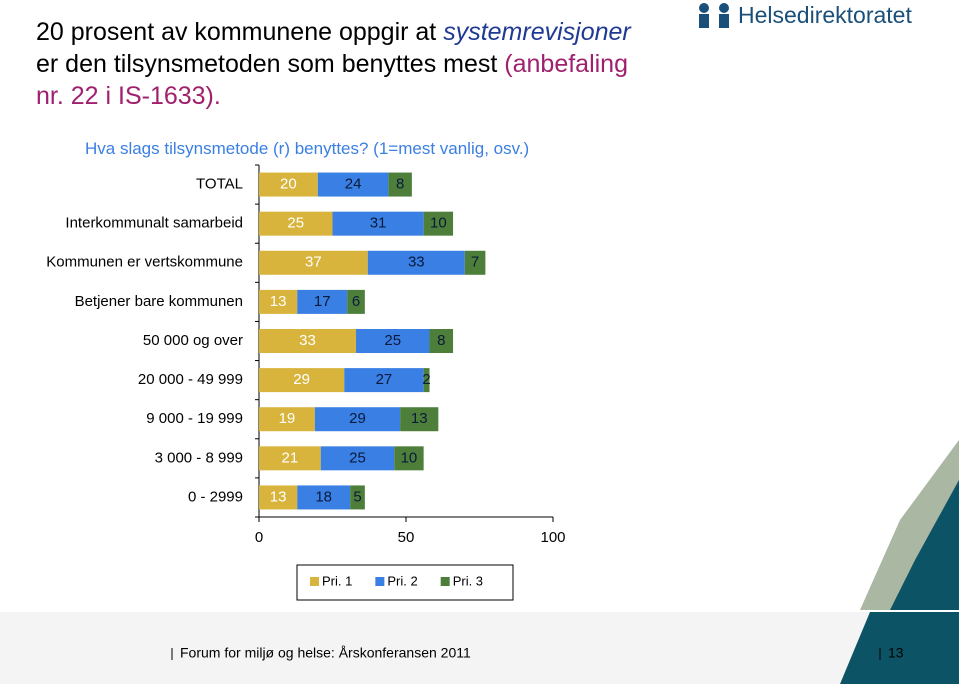  What do you see at coordinates (193, 340) in the screenshot?
I see `y-tick-label: 50 000 og over` at bounding box center [193, 340].